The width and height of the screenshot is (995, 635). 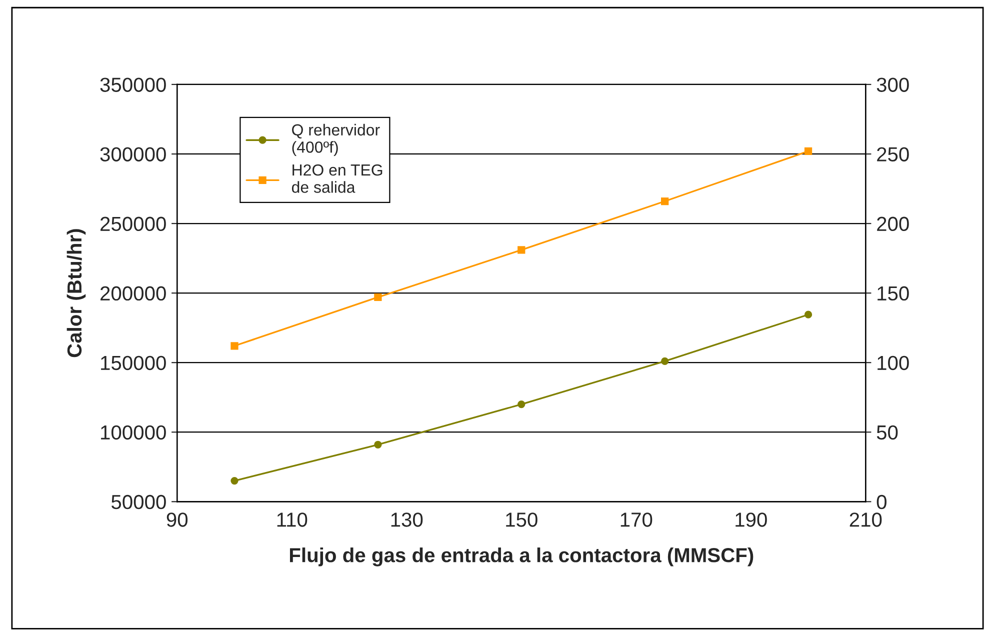 I want to click on y-axis-title: Calor (Btu/hr), so click(x=76, y=293).